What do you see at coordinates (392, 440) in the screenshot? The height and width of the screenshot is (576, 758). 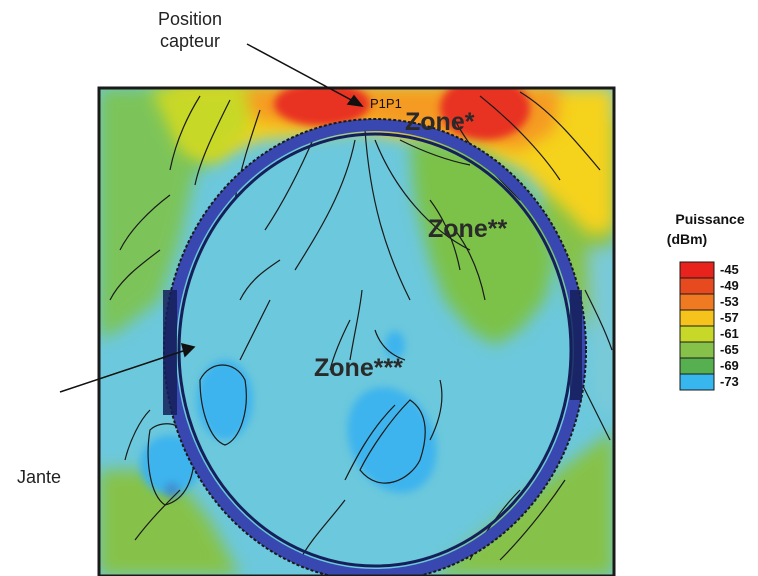 I see `blob-center` at bounding box center [392, 440].